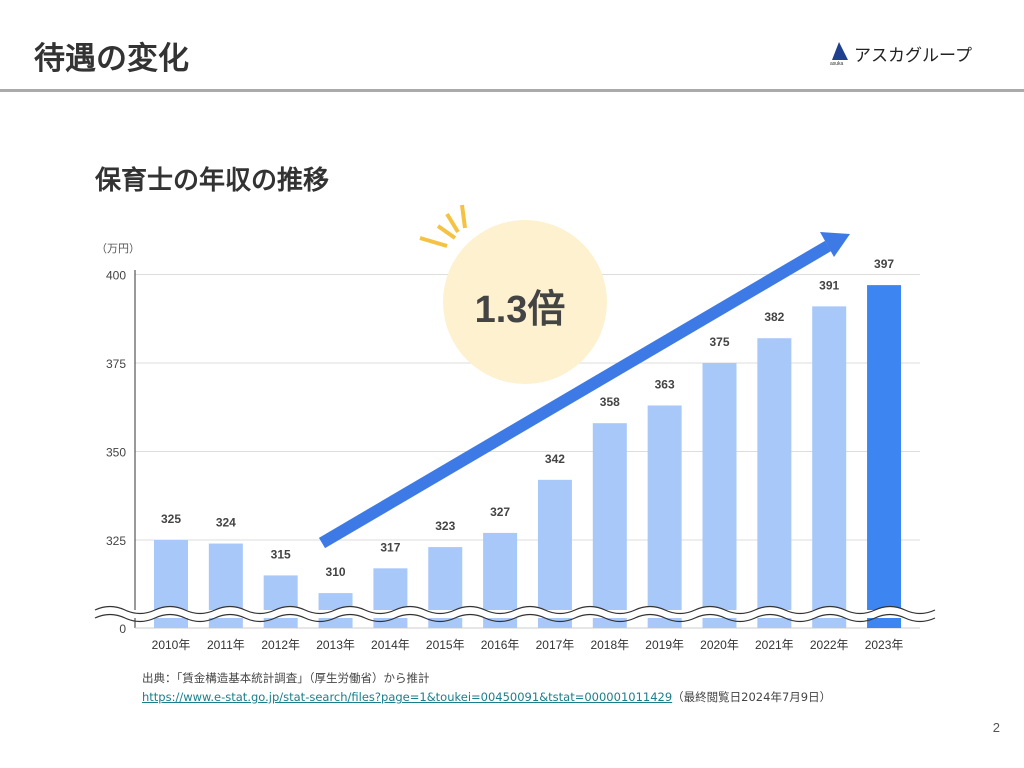 This screenshot has height=768, width=1024. Describe the element at coordinates (390, 645) in the screenshot. I see `x-tick-label: 2014年` at that location.